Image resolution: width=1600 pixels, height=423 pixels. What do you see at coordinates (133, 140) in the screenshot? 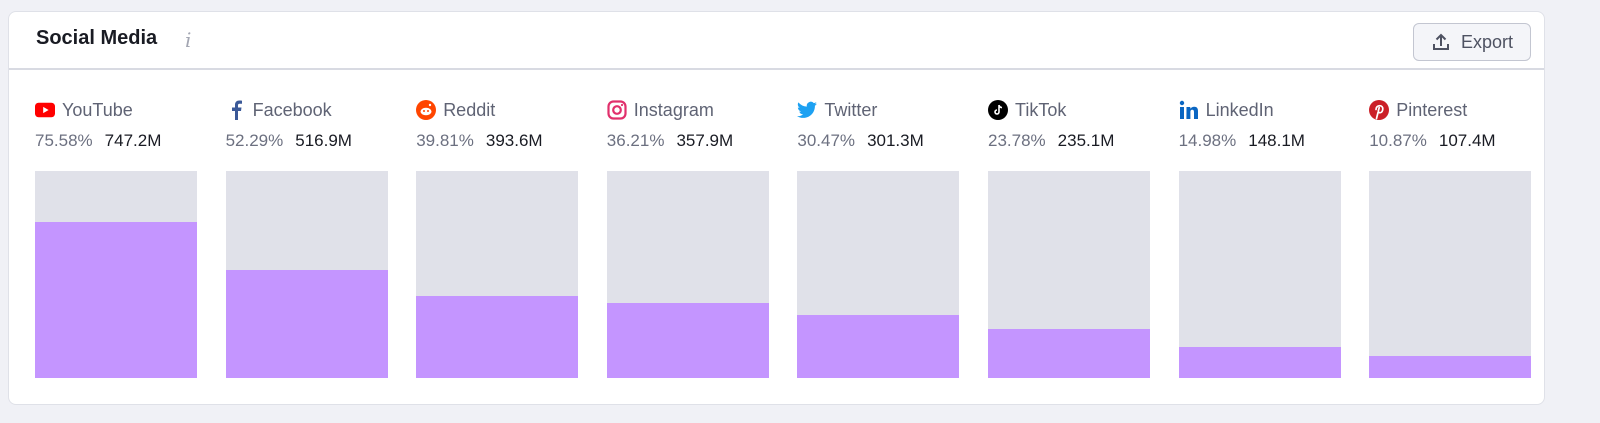
I see `platform-value: 747.2M` at bounding box center [133, 140].